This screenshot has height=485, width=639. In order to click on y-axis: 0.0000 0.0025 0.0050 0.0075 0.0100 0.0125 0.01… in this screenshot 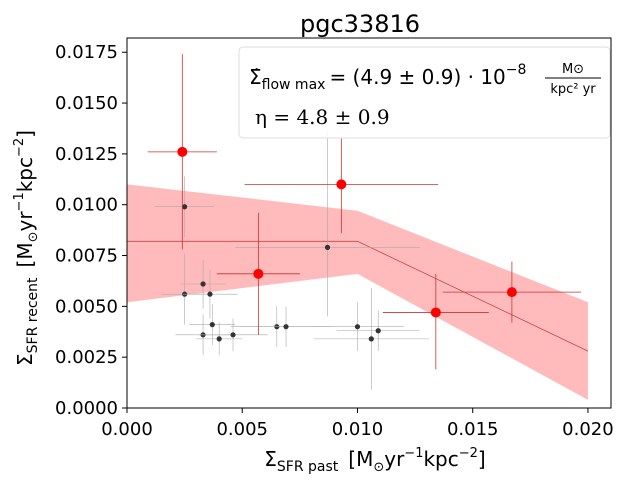, I will do `click(91, 230)`.